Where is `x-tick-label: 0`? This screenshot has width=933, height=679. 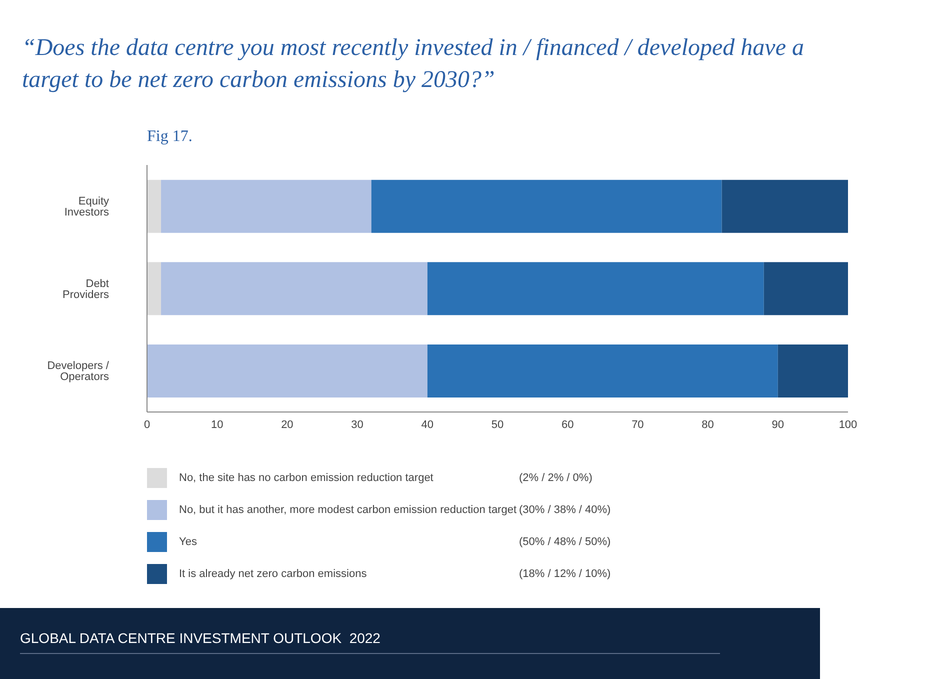
x-tick-label: 0 is located at coordinates (147, 424).